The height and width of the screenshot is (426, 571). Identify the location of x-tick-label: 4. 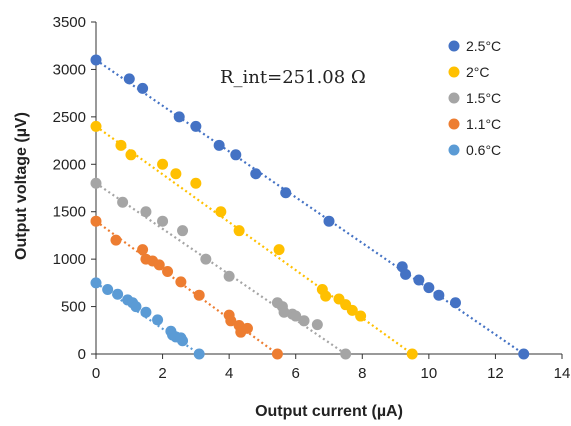
(229, 373).